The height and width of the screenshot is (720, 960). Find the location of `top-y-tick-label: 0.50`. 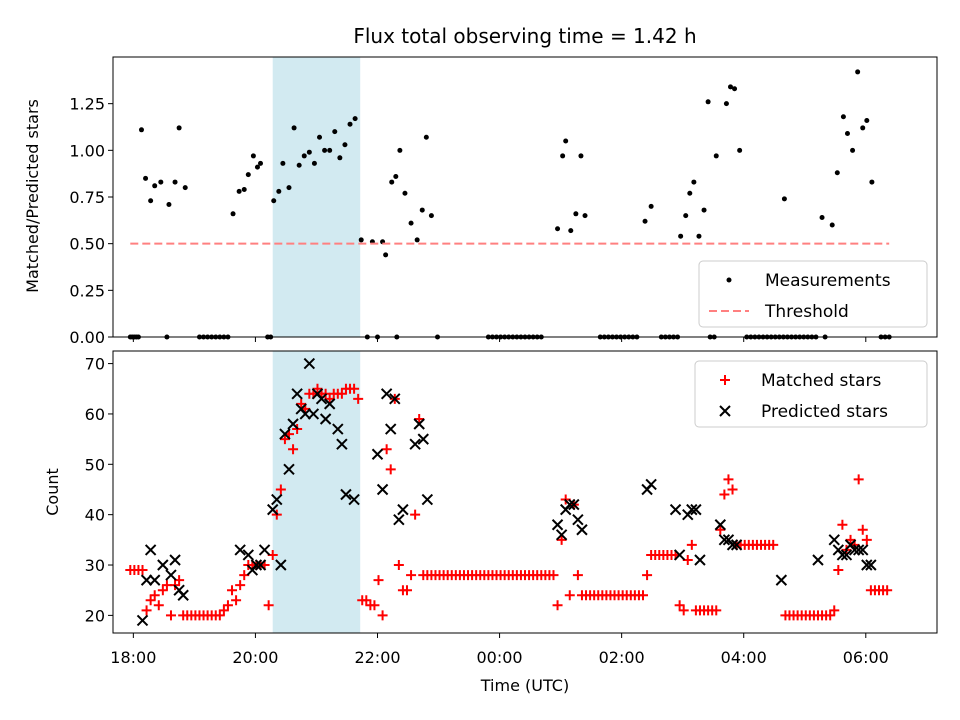

top-y-tick-label: 0.50 is located at coordinates (87, 244).